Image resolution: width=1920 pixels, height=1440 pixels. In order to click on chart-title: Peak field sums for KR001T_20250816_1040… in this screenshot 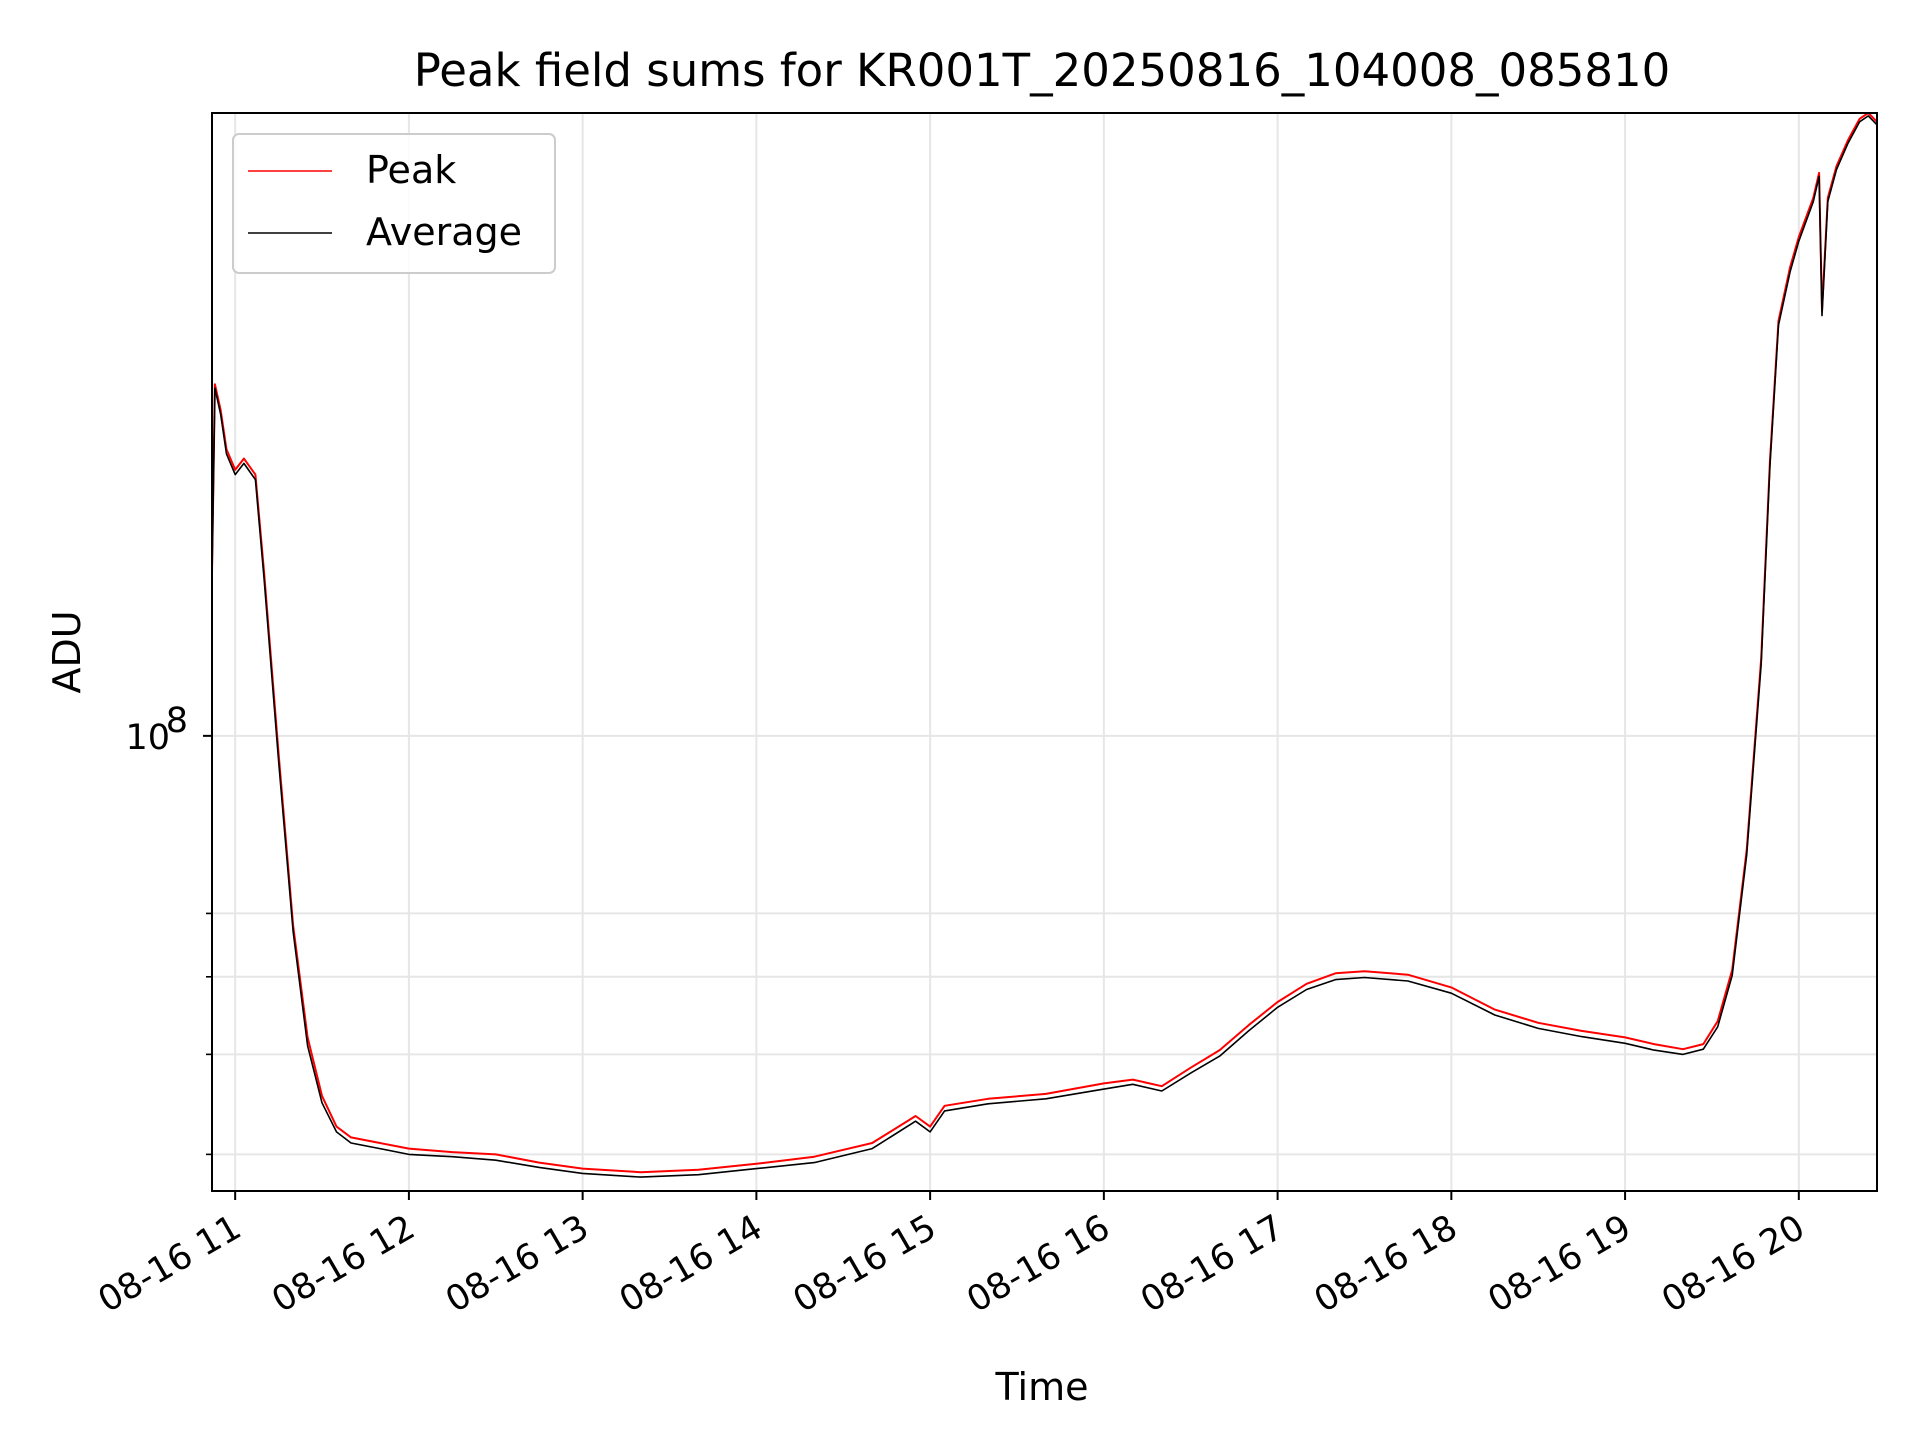, I will do `click(1042, 70)`.